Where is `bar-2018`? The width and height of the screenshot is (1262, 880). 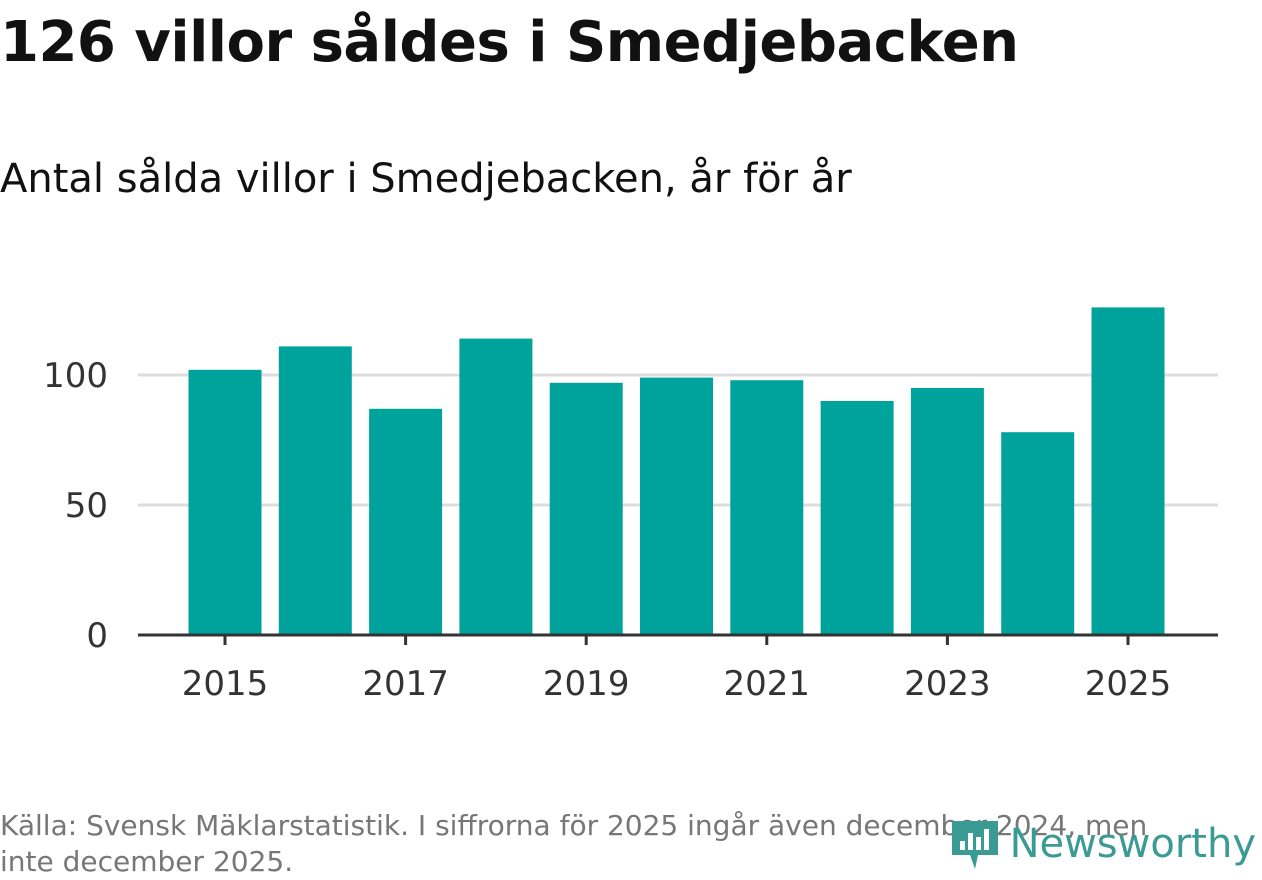
bar-2018 is located at coordinates (496, 486).